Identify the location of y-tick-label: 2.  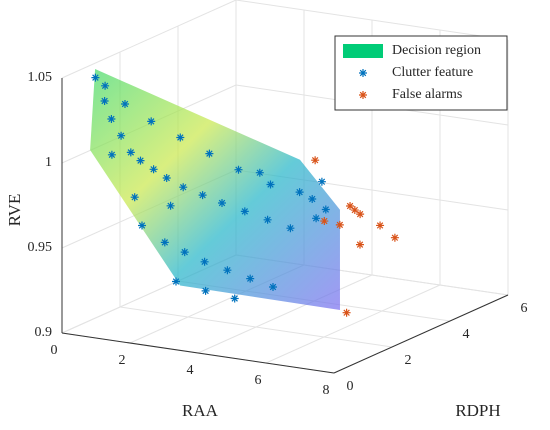
(408, 360).